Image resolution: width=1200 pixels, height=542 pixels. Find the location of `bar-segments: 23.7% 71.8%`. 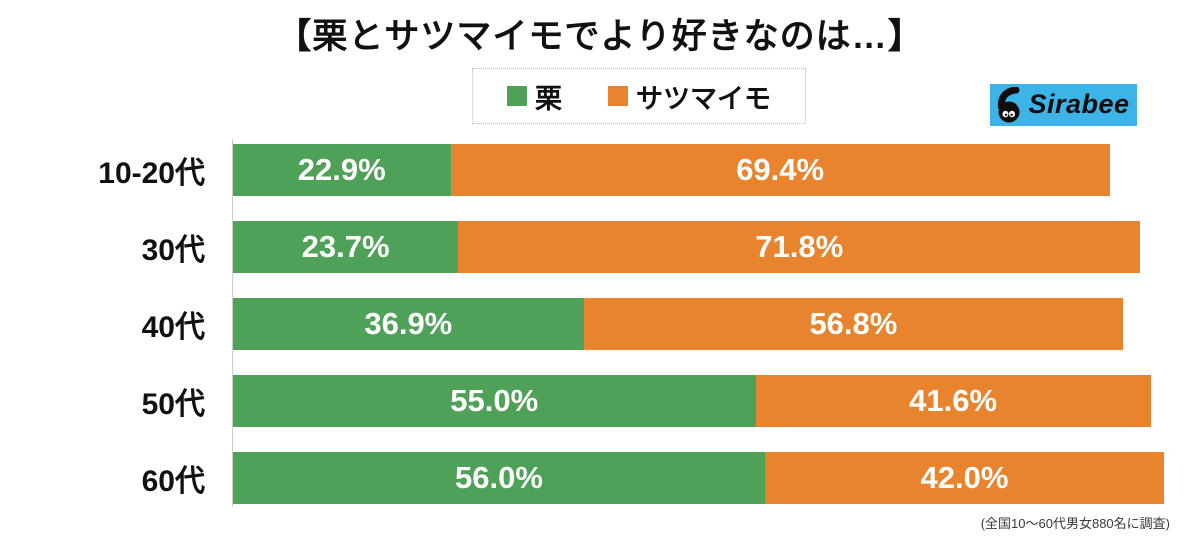

bar-segments: 23.7% 71.8% is located at coordinates (687, 247).